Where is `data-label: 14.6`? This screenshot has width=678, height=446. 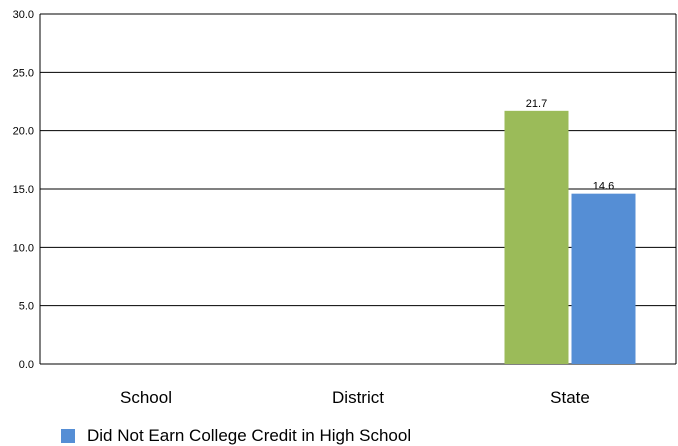 data-label: 14.6 is located at coordinates (603, 187).